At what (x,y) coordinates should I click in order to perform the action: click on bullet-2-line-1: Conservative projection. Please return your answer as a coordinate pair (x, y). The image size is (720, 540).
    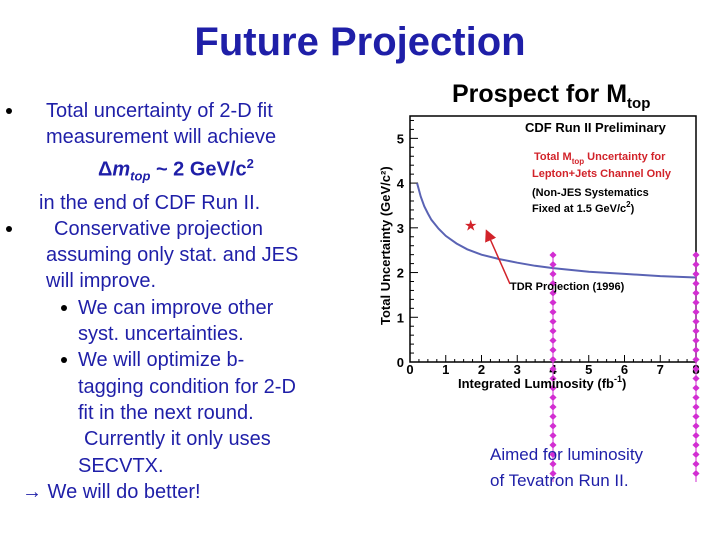
    Looking at the image, I should click on (158, 228).